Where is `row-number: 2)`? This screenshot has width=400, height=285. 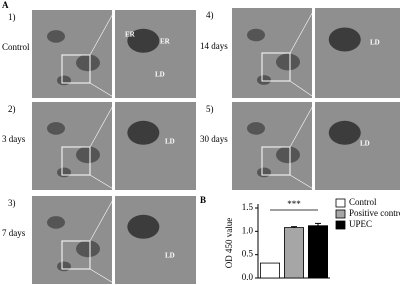 row-number: 2) is located at coordinates (12, 109).